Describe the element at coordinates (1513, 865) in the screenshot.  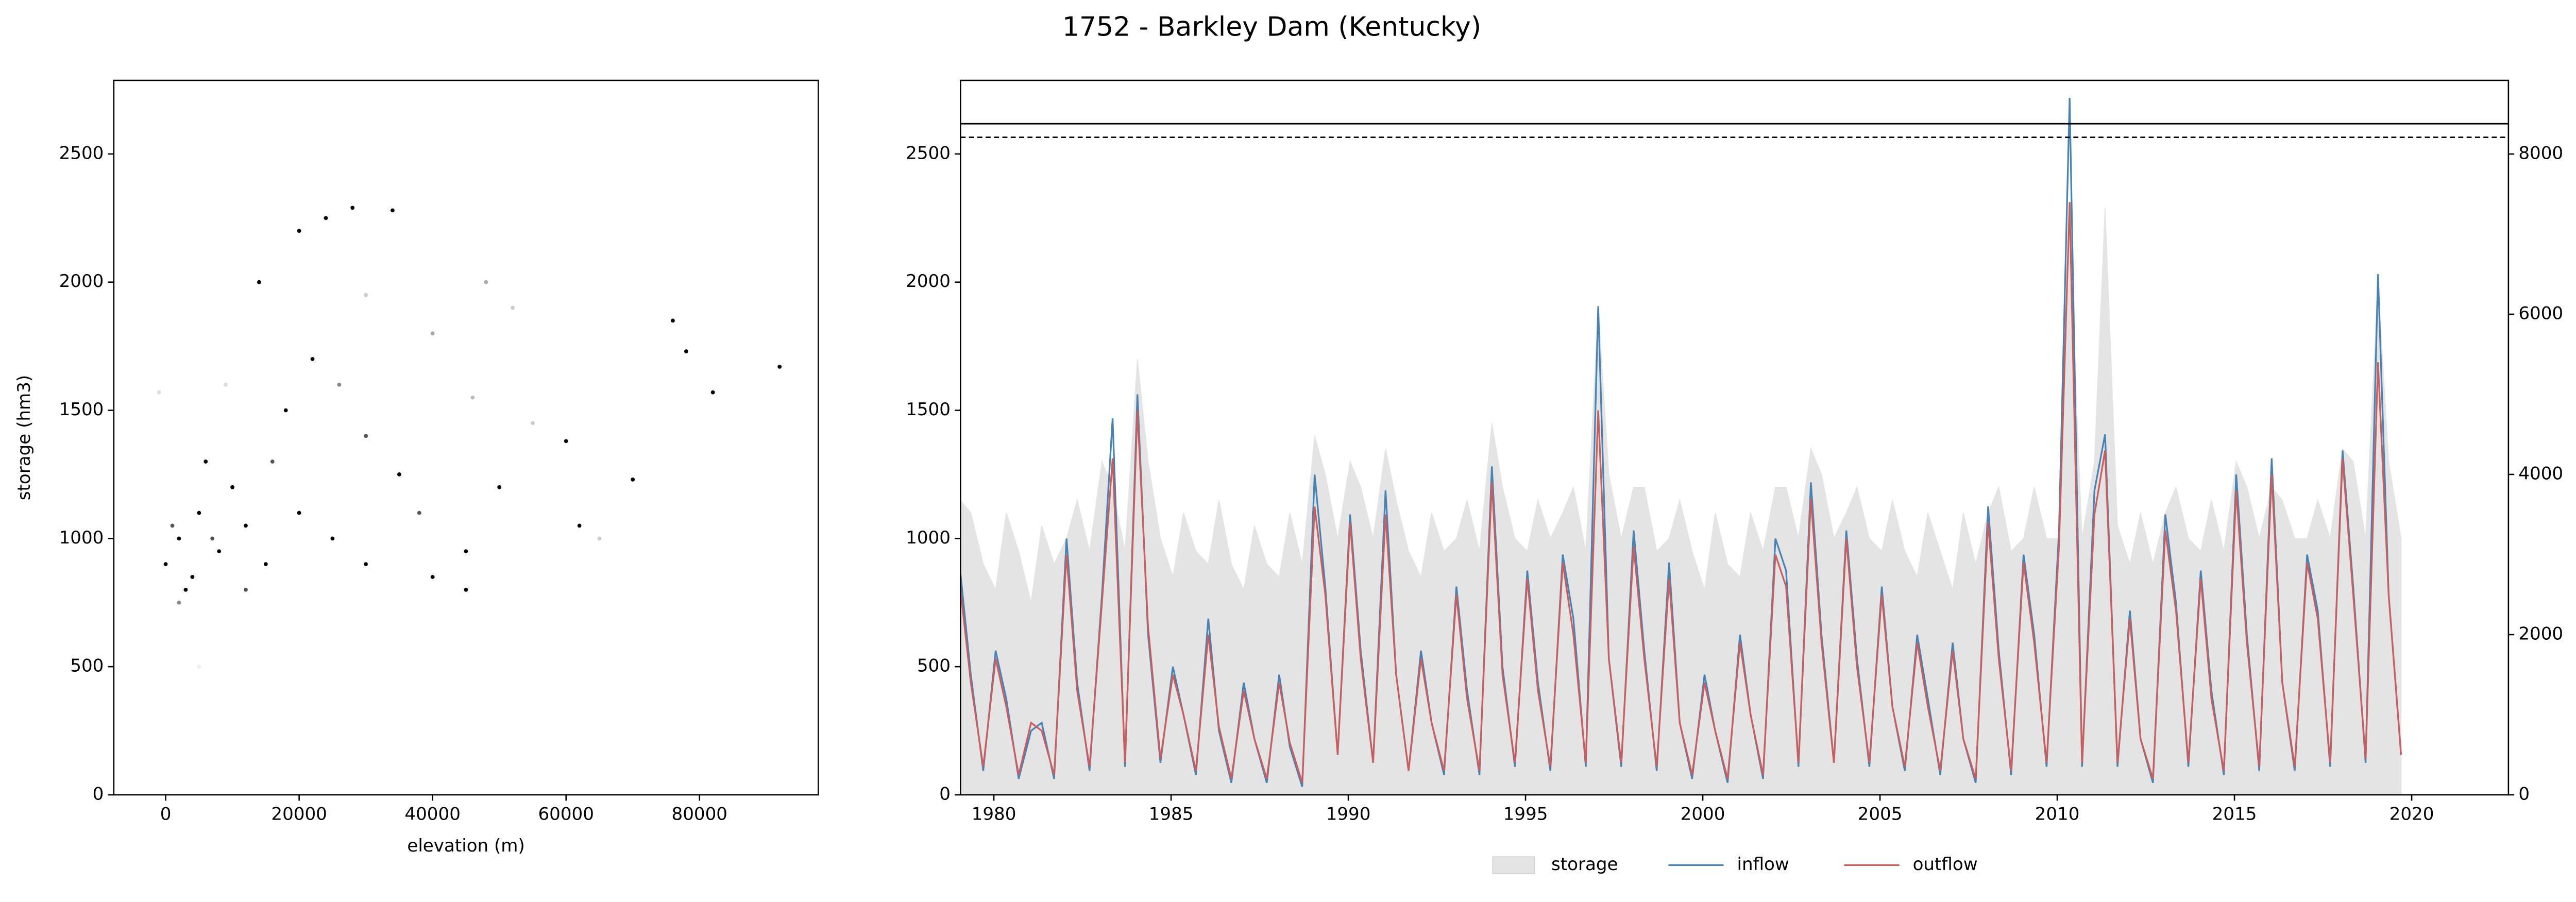
I see `legend-swatch` at that location.